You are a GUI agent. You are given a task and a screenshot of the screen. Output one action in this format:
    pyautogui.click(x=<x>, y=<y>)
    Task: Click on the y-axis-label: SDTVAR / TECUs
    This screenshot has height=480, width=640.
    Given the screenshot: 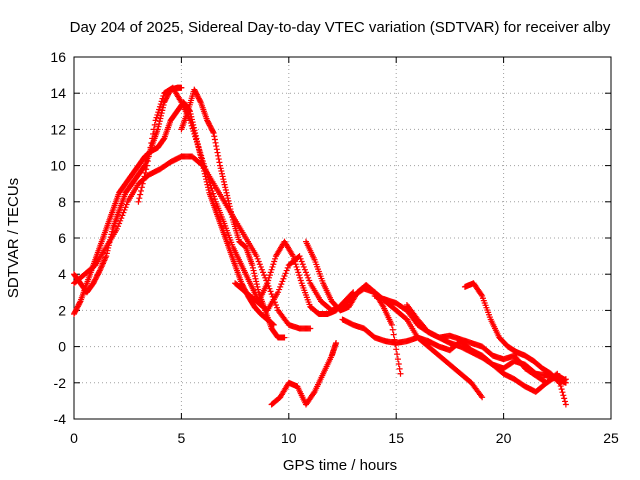 What is the action you would take?
    pyautogui.click(x=13, y=238)
    